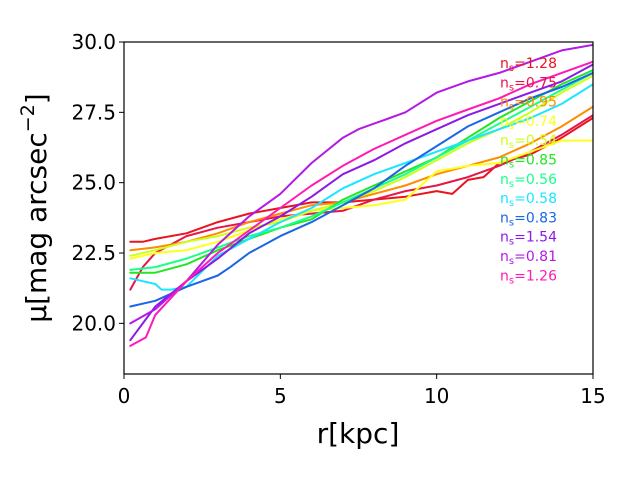 Image resolution: width=640 pixels, height=480 pixels. Describe the element at coordinates (528, 65) in the screenshot. I see `legend-entry-1: ns=1.28` at that location.